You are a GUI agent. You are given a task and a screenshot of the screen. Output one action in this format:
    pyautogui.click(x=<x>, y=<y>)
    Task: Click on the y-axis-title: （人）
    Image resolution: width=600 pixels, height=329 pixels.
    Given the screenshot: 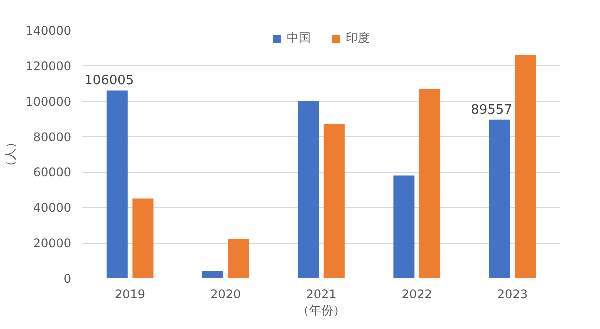 What is the action you would take?
    pyautogui.click(x=11, y=154)
    